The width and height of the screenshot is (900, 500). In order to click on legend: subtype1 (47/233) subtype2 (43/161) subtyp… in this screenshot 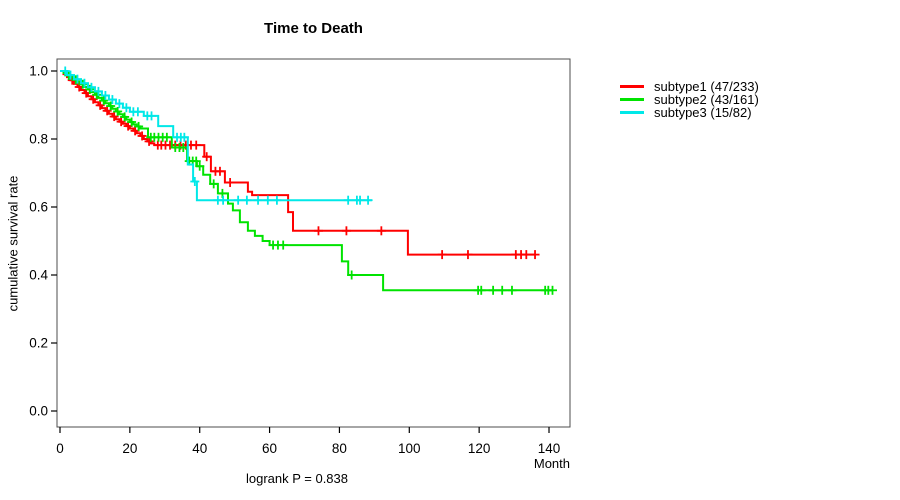, I will do `click(689, 99)`.